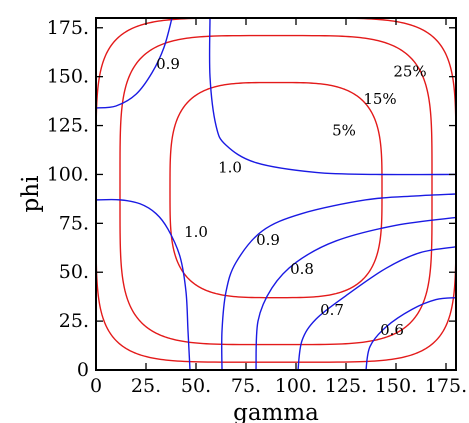  What do you see at coordinates (68, 174) in the screenshot?
I see `y-tick-label: 100.` at bounding box center [68, 174].